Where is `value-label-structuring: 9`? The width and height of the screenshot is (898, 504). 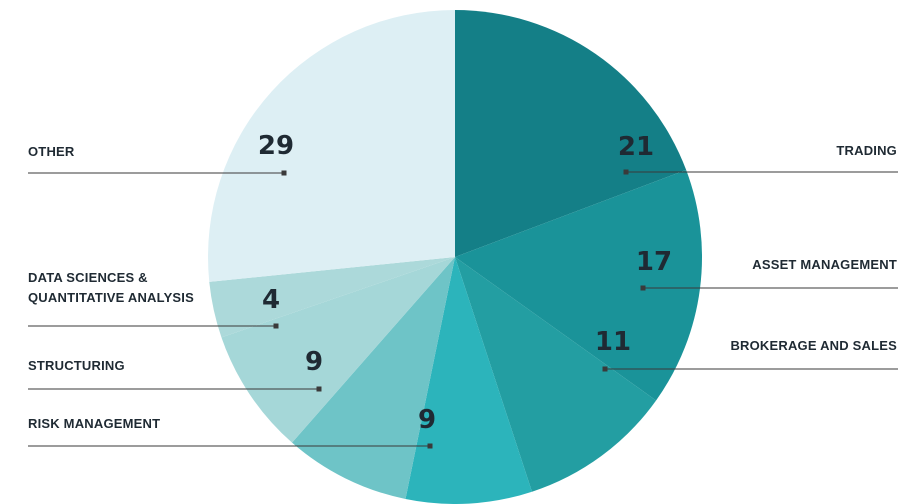 value-label-structuring: 9 is located at coordinates (314, 362).